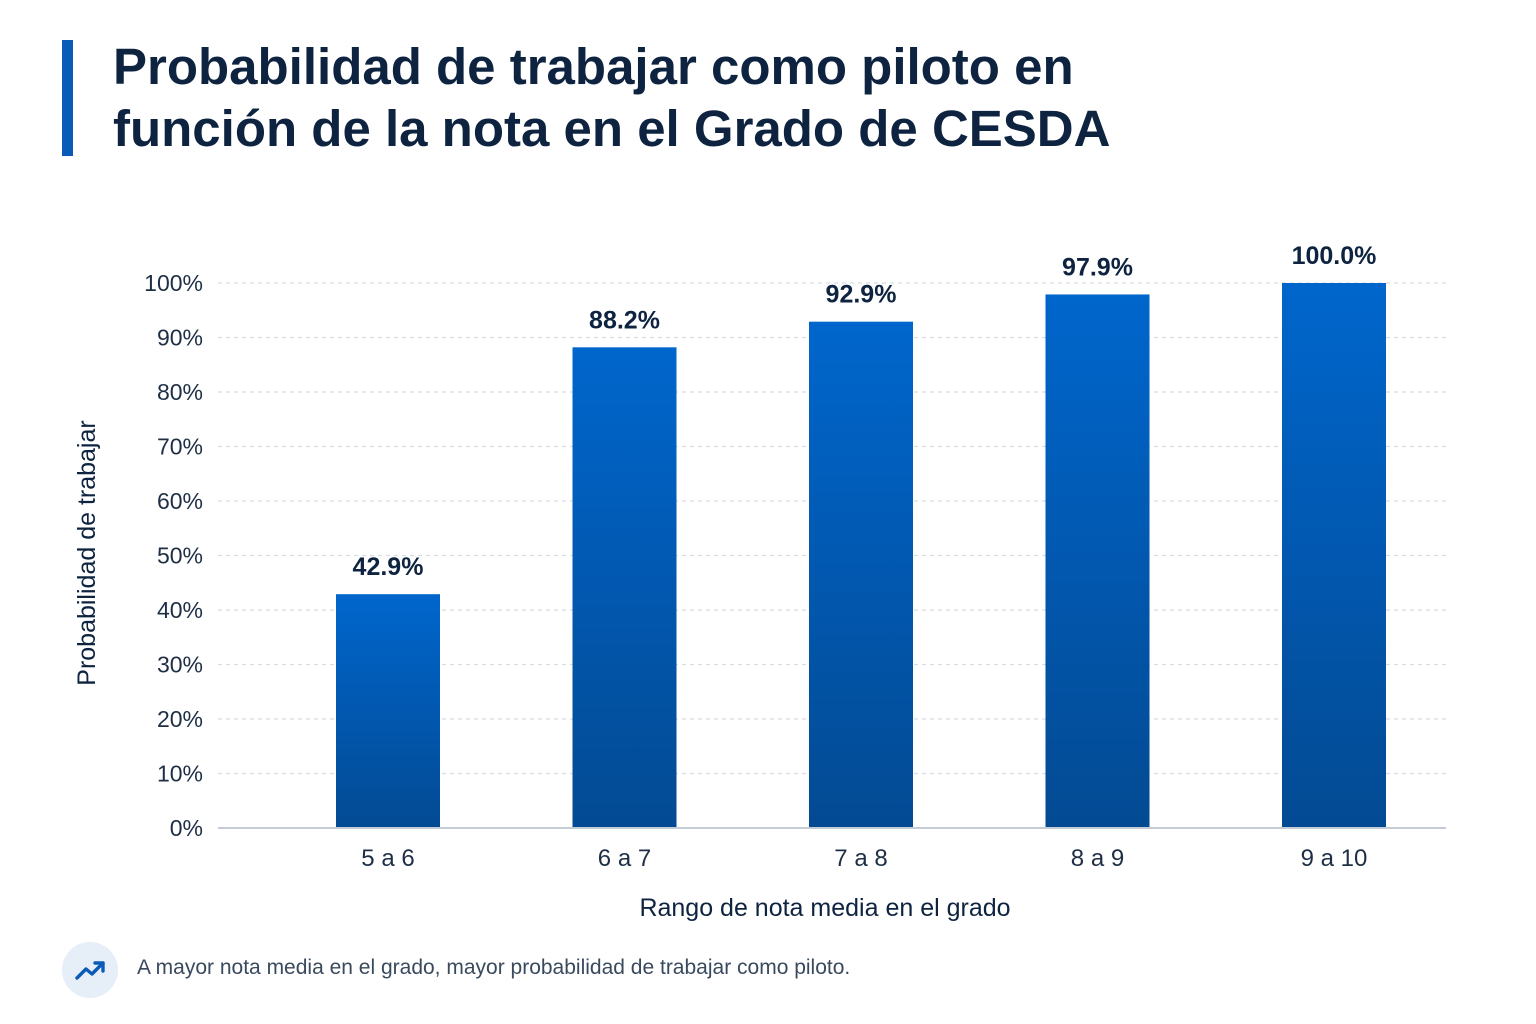  I want to click on x-tick-label: 5 a 6, so click(387, 858).